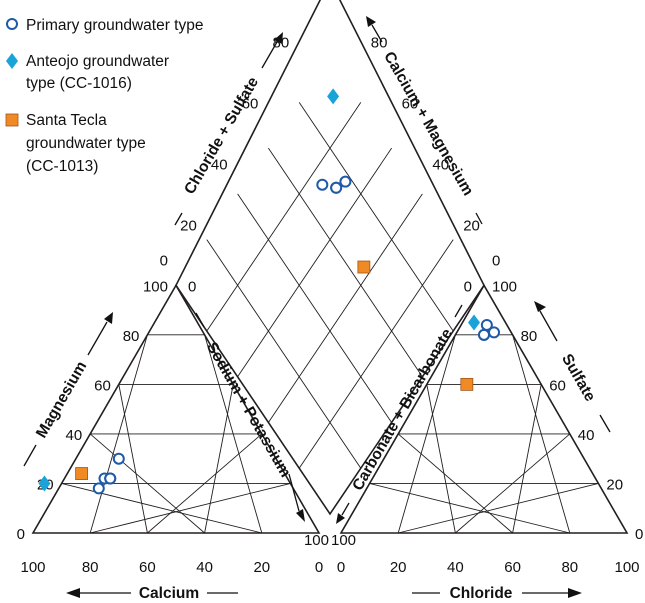 This screenshot has width=645, height=603. I want to click on magnesium-tick-label: 80, so click(131, 336).